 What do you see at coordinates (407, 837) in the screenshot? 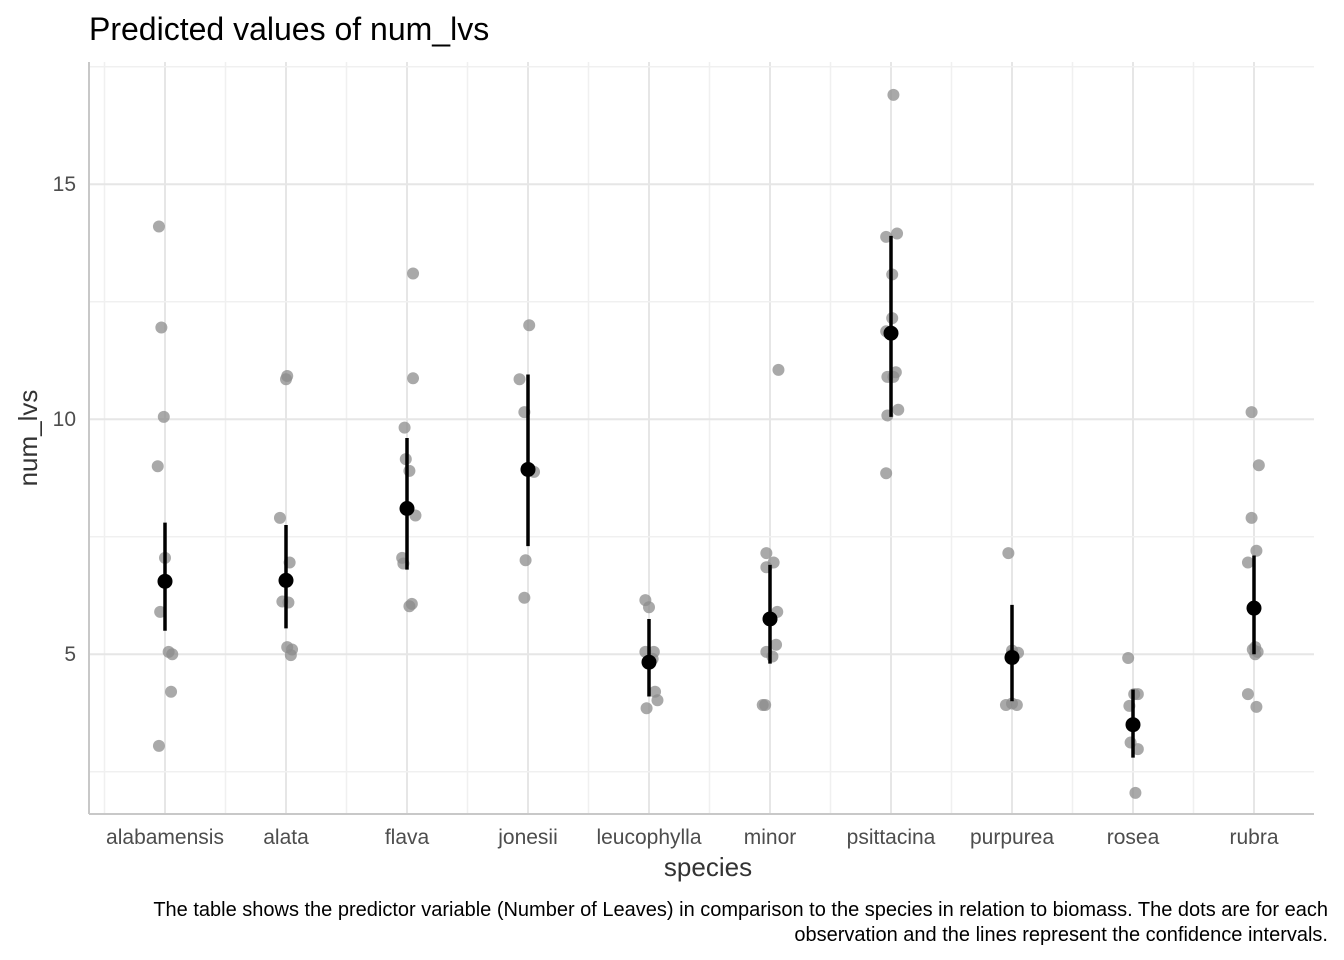
I see `x-tick-label: flava` at bounding box center [407, 837].